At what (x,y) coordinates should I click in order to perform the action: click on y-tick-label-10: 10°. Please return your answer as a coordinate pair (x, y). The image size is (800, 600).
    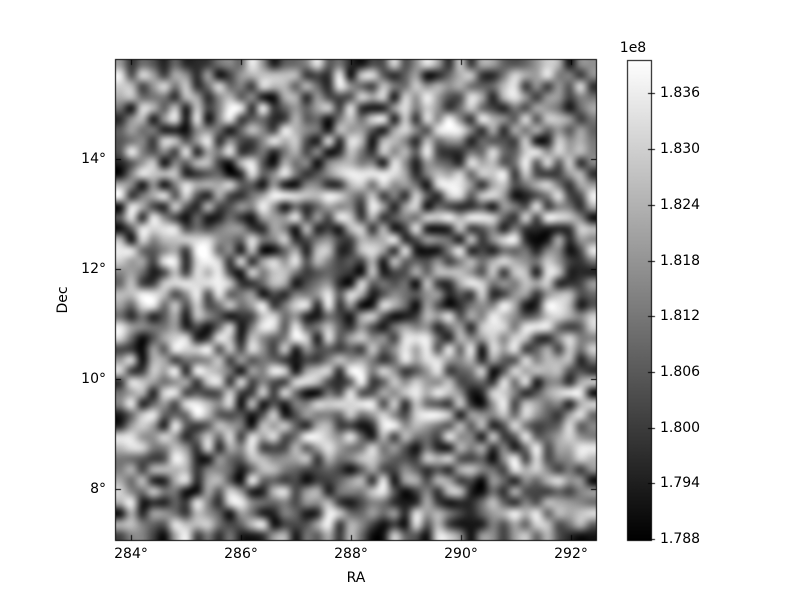
    Looking at the image, I should click on (93, 379).